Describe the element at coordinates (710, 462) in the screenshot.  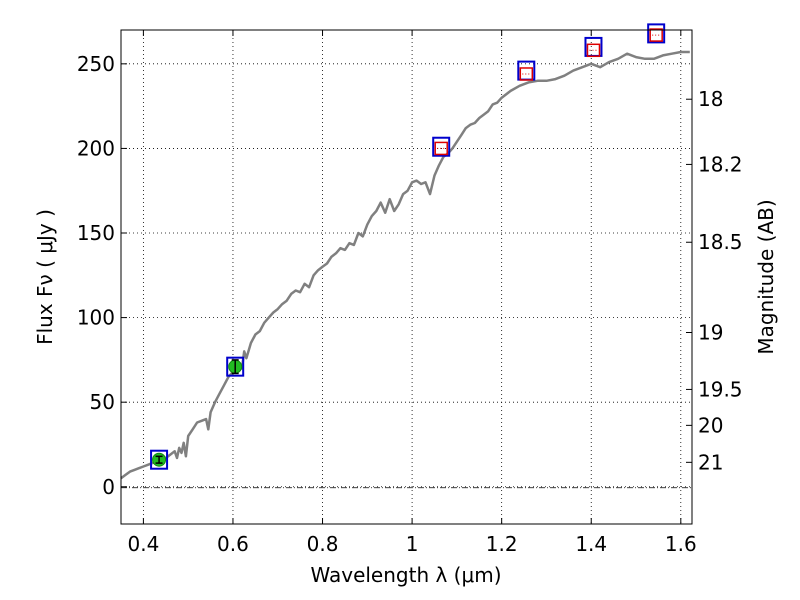
I see `y2-tick-label: 21` at that location.